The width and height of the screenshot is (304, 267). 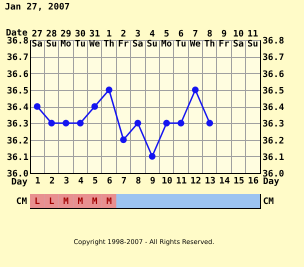 I want to click on x-tick-label: 9 Fr, so click(x=224, y=40).